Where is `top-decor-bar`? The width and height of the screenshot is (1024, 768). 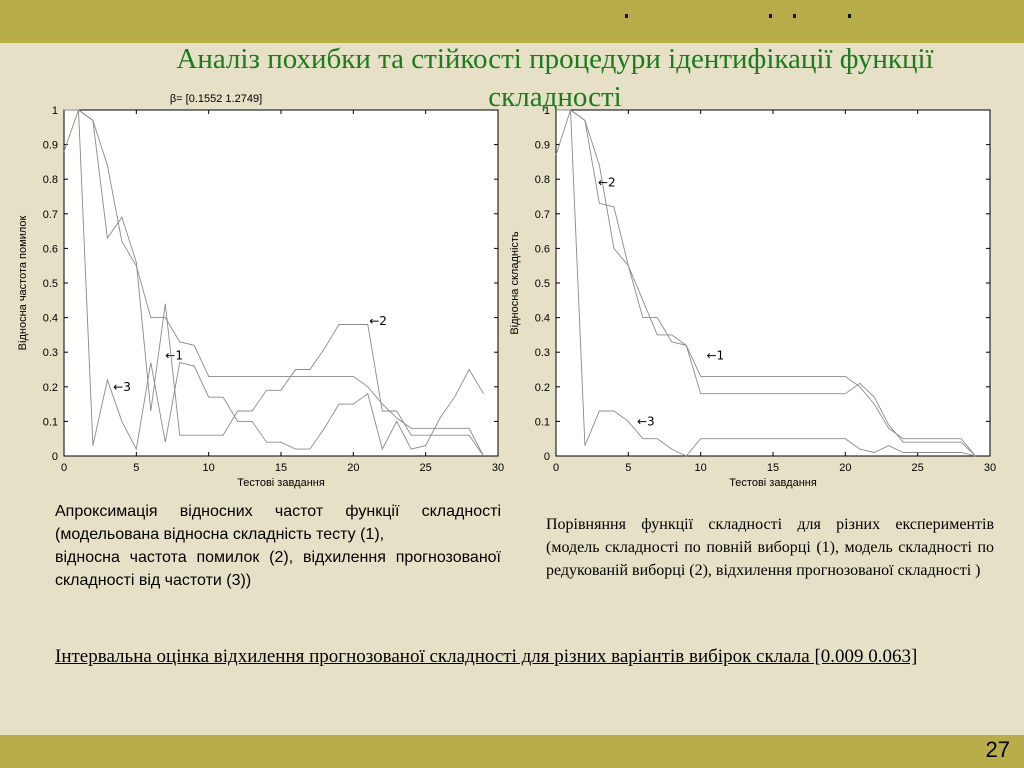
top-decor-bar is located at coordinates (512, 21).